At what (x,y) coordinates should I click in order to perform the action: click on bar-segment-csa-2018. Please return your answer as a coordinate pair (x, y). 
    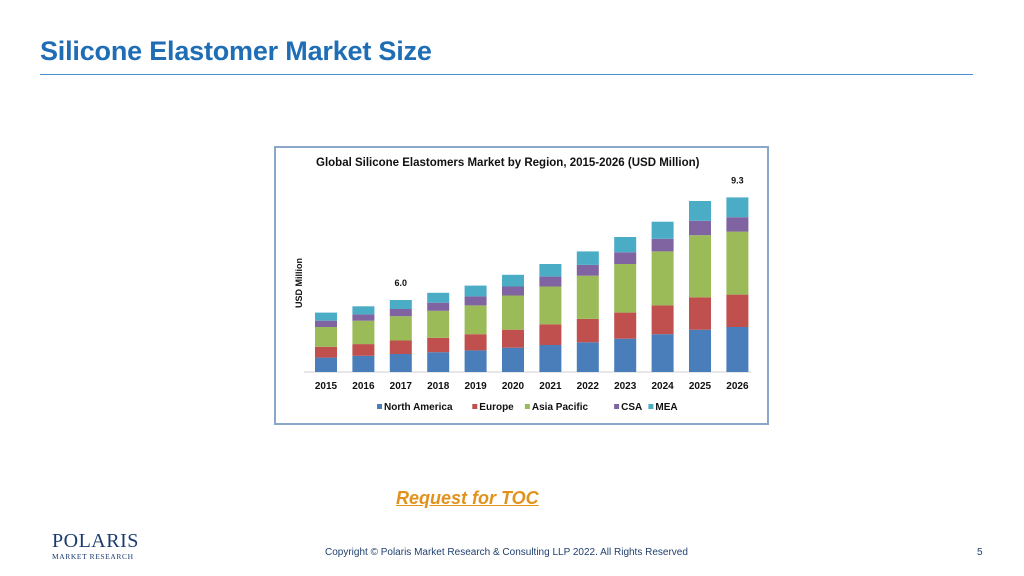
    Looking at the image, I should click on (438, 306).